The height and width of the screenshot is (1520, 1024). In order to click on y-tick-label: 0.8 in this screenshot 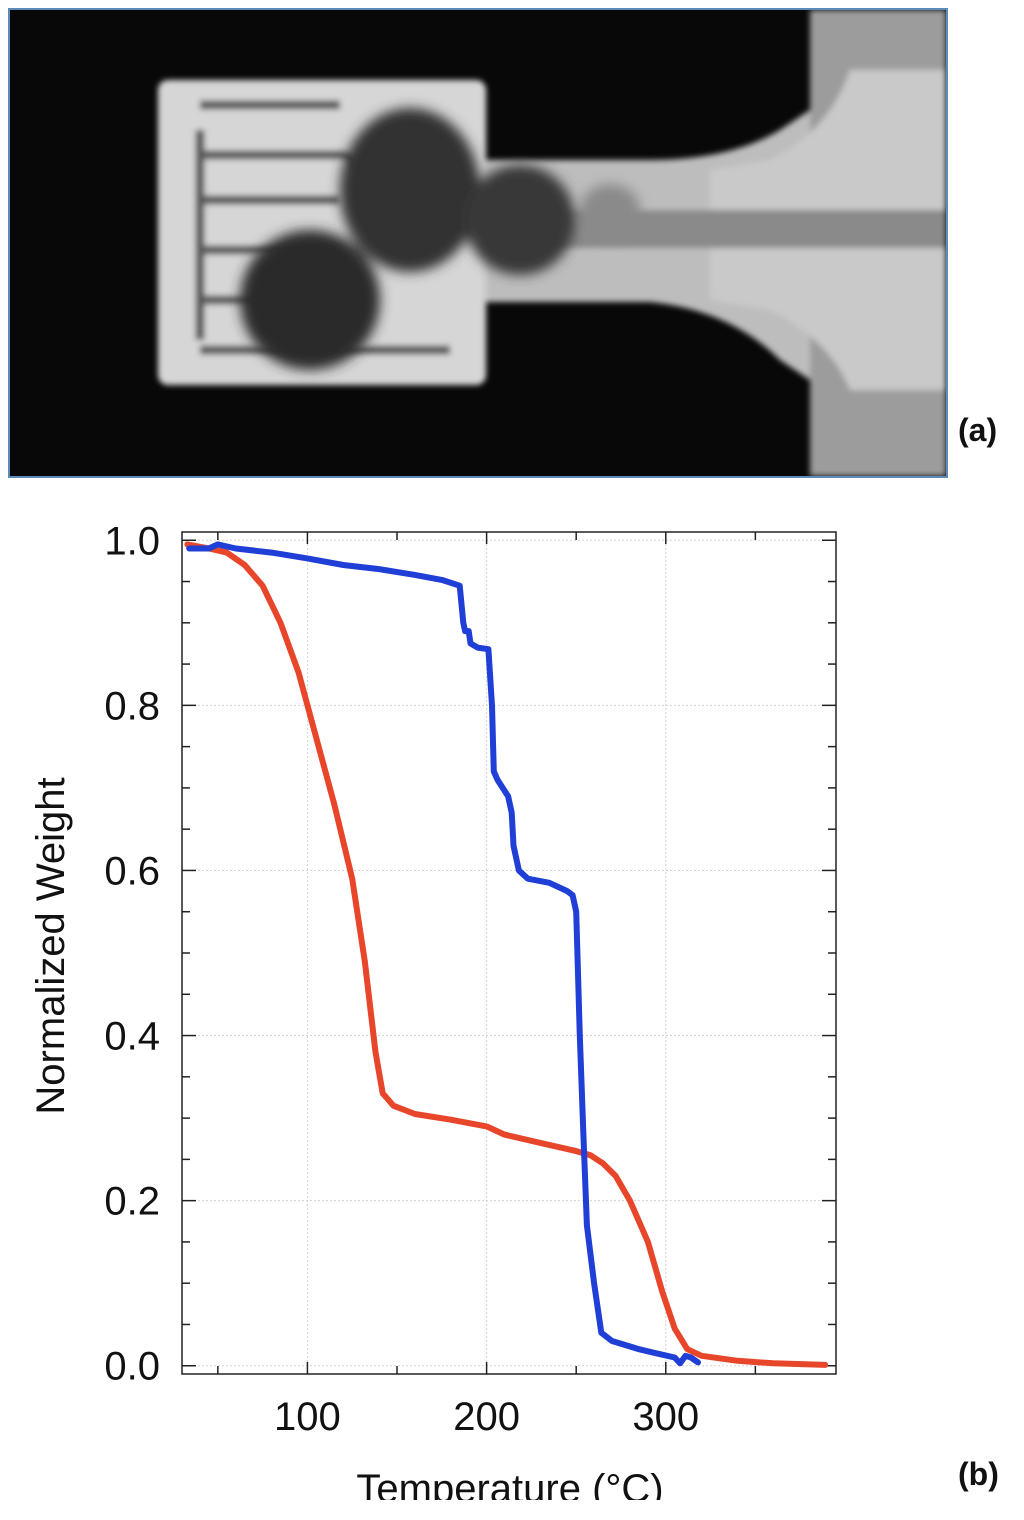, I will do `click(132, 706)`.